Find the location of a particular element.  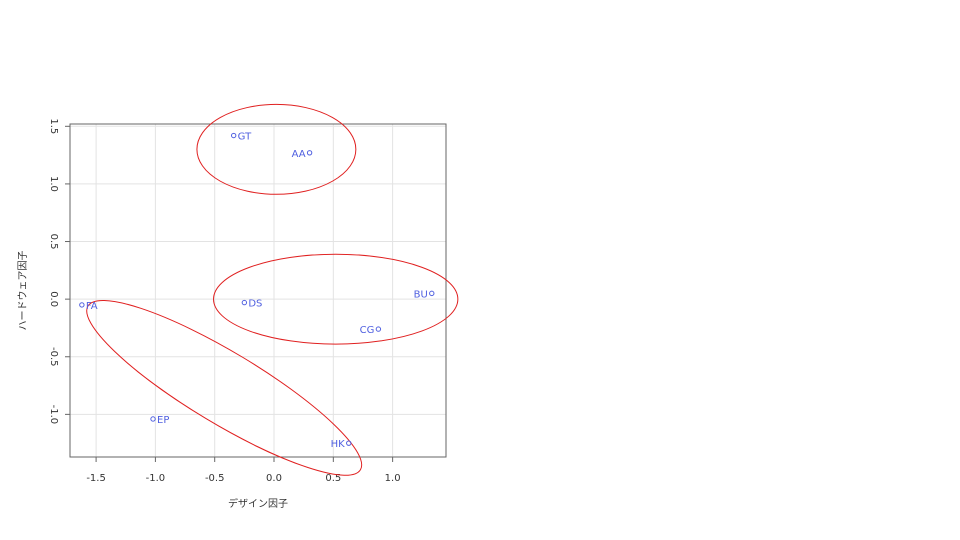

y-axis-title: ハードウェア因子 is located at coordinates (23, 291).